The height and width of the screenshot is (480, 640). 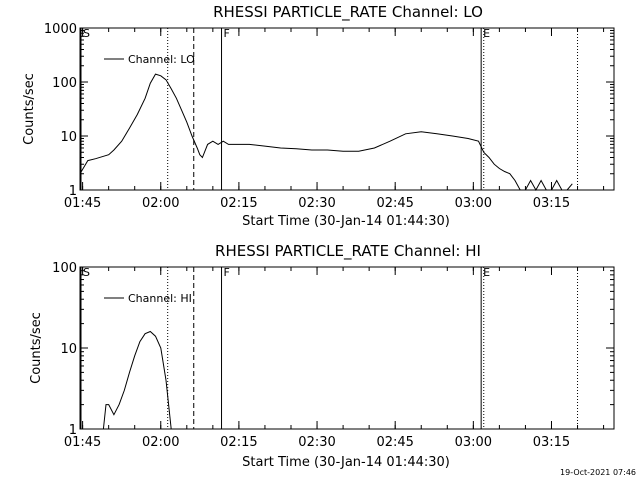 What do you see at coordinates (316, 442) in the screenshot?
I see `hi-xtick-label: 02:30` at bounding box center [316, 442].